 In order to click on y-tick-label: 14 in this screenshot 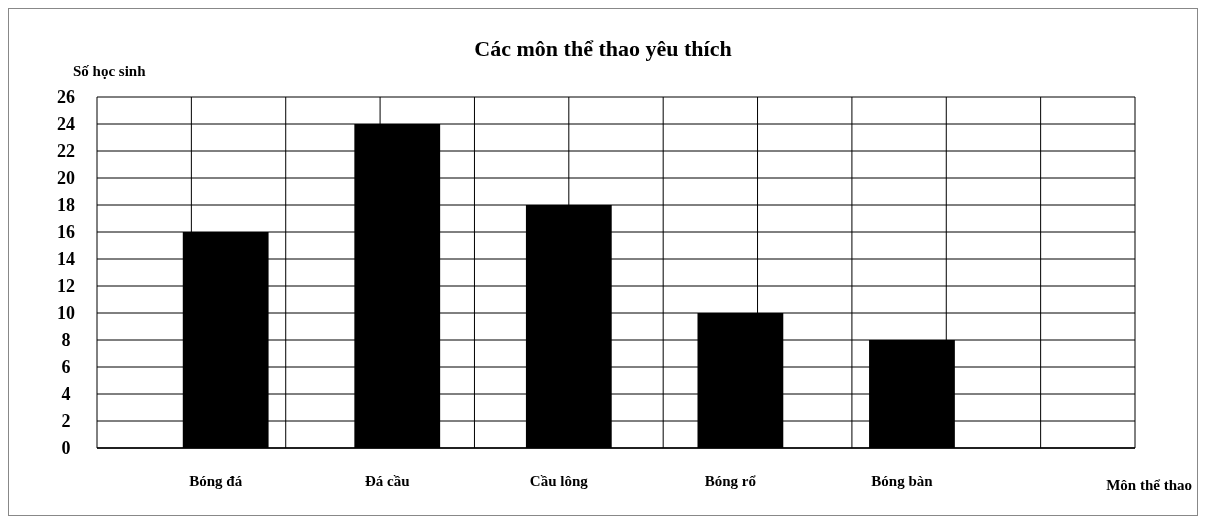, I will do `click(66, 259)`.